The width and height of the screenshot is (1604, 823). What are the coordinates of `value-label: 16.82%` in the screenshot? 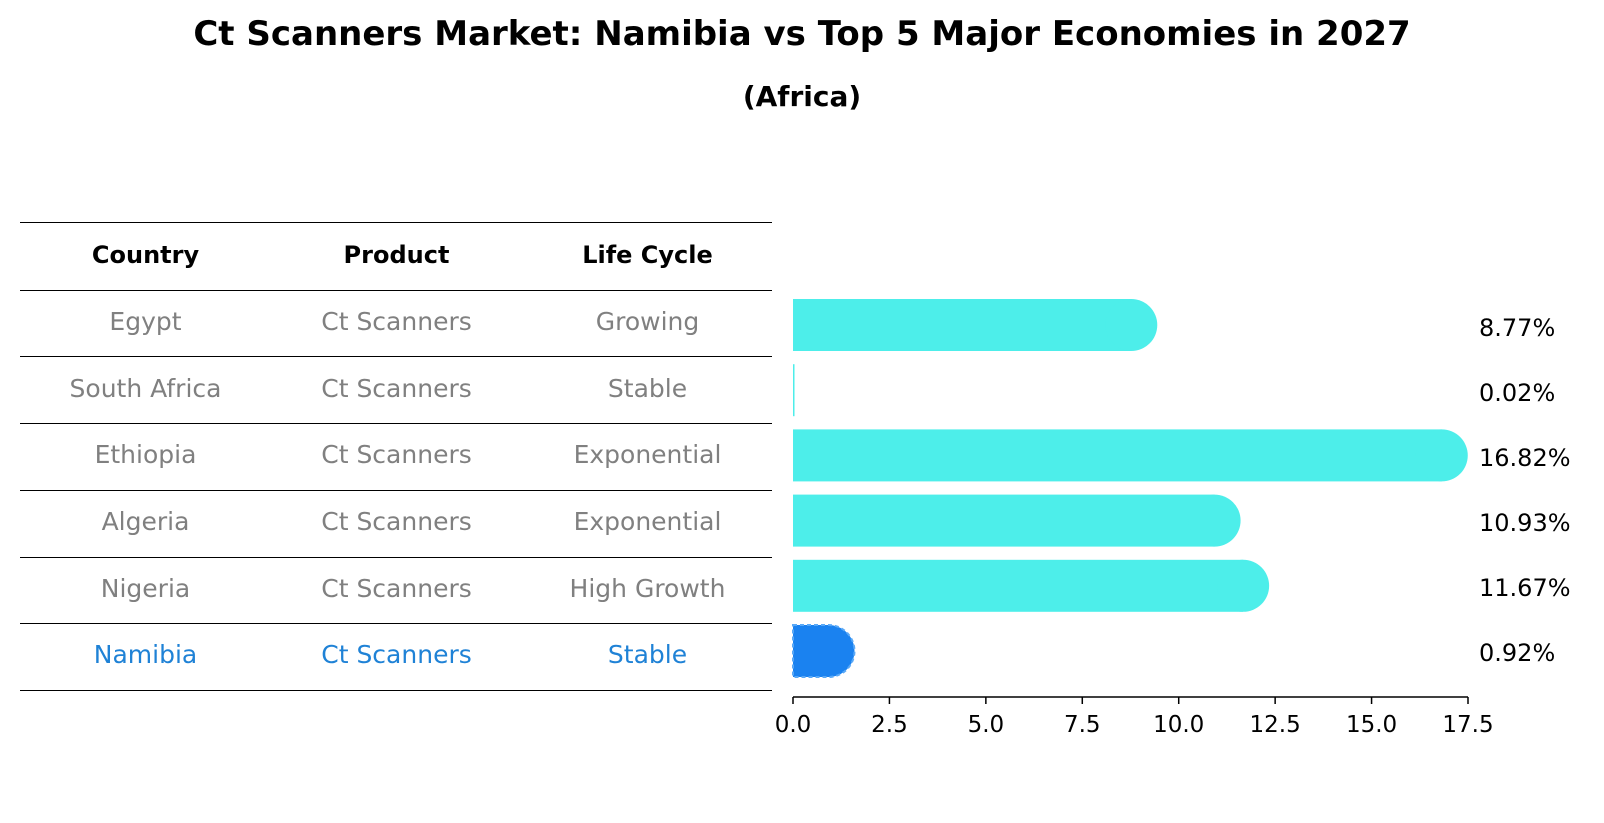 It's located at (1525, 458).